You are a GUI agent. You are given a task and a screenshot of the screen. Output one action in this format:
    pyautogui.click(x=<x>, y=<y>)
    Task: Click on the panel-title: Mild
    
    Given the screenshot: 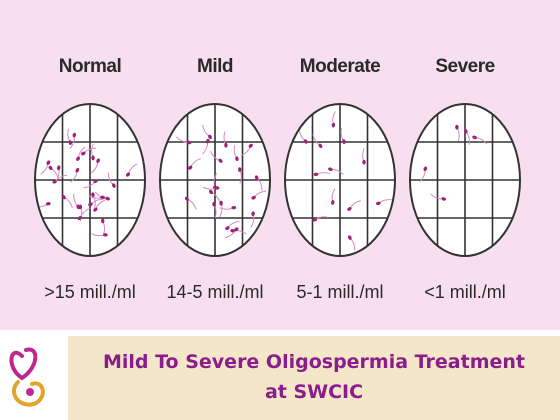 What is the action you would take?
    pyautogui.click(x=215, y=66)
    